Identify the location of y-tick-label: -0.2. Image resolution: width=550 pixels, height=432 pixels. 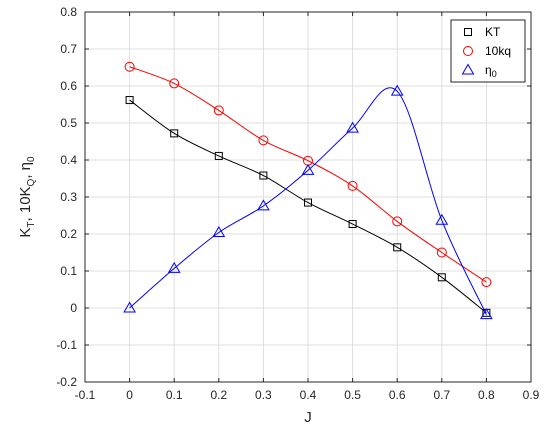
(66, 382).